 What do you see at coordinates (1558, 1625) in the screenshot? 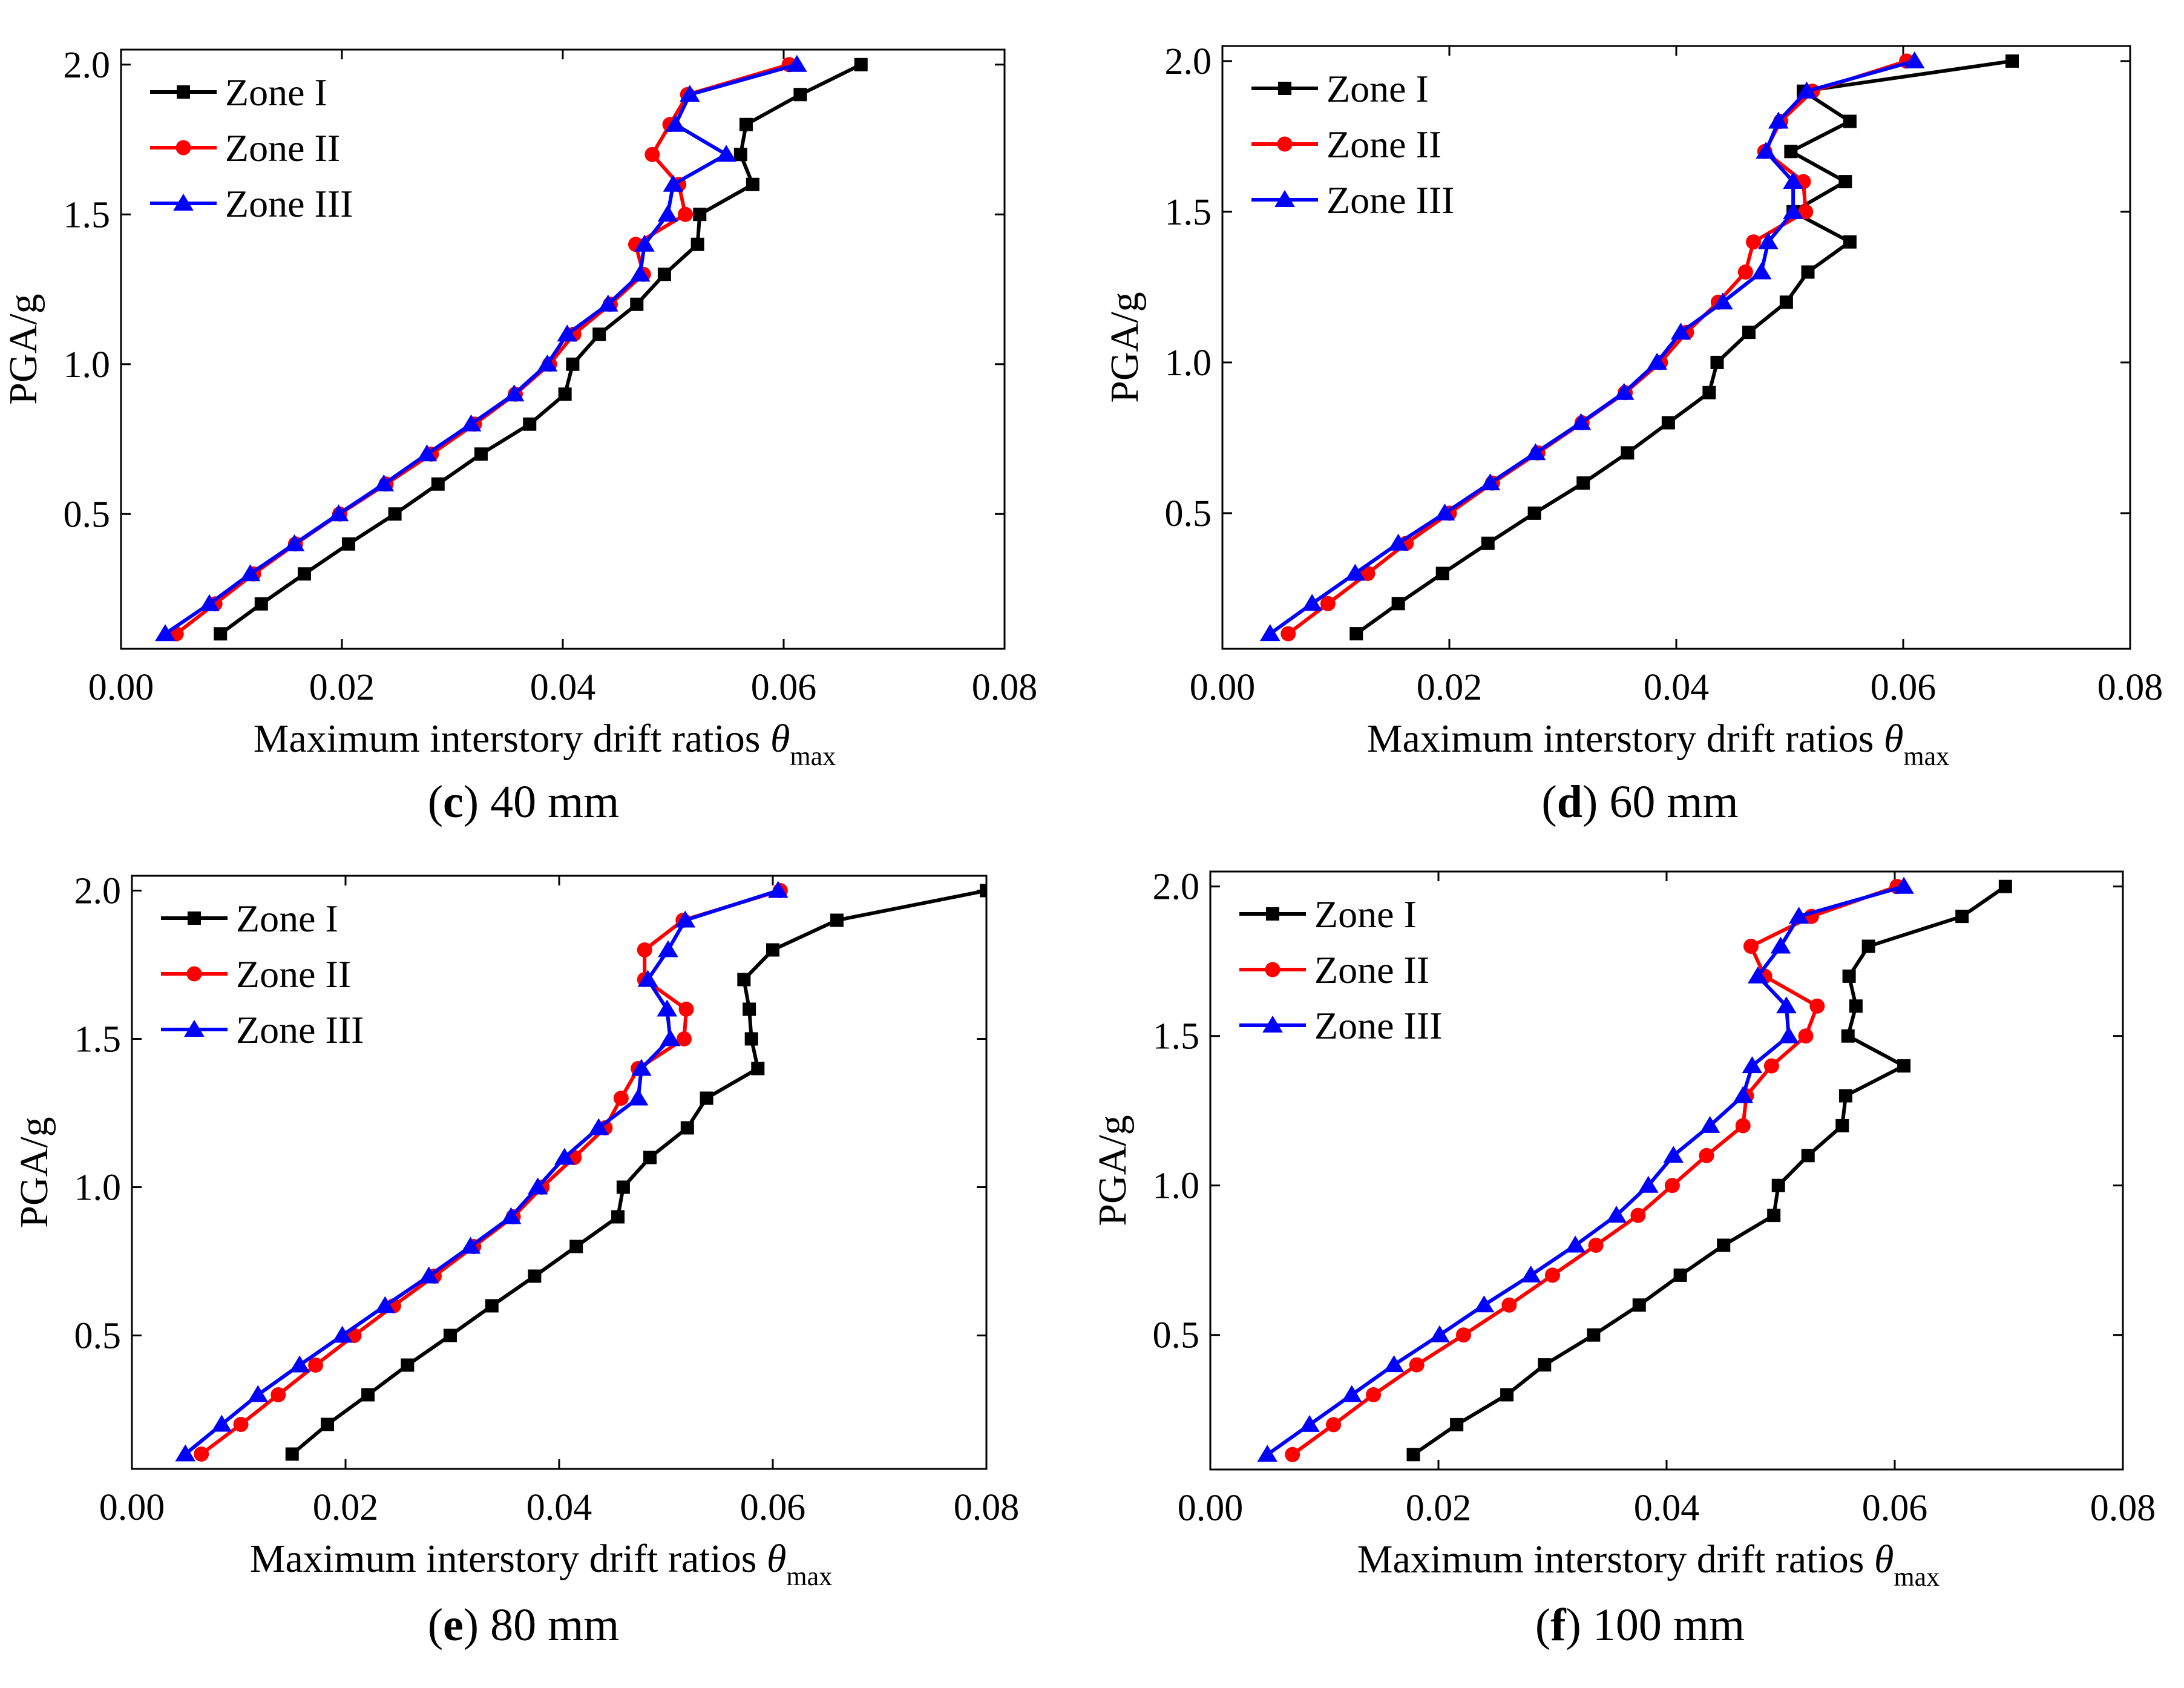
I see `panel-caption-letter: f` at bounding box center [1558, 1625].